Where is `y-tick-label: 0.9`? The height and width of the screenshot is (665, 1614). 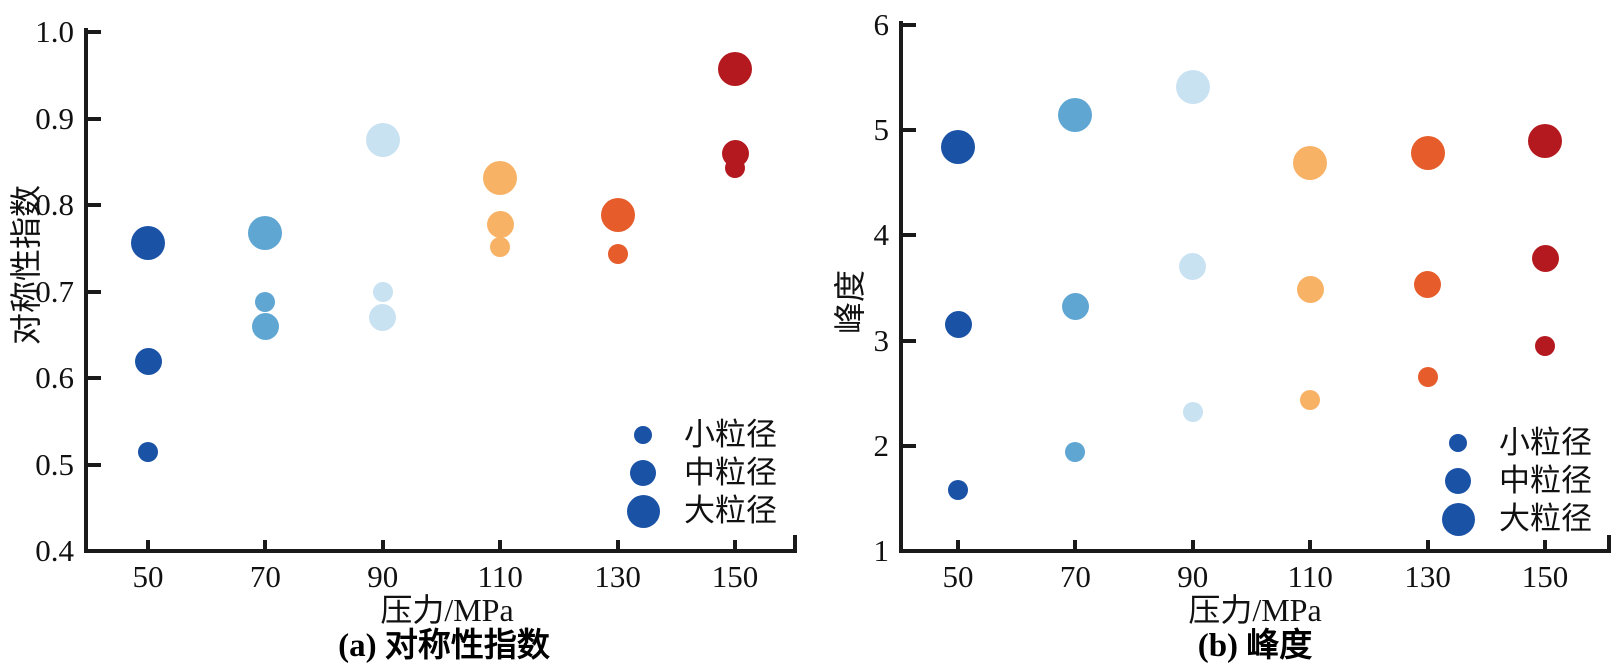
y-tick-label: 0.9 is located at coordinates (54, 118).